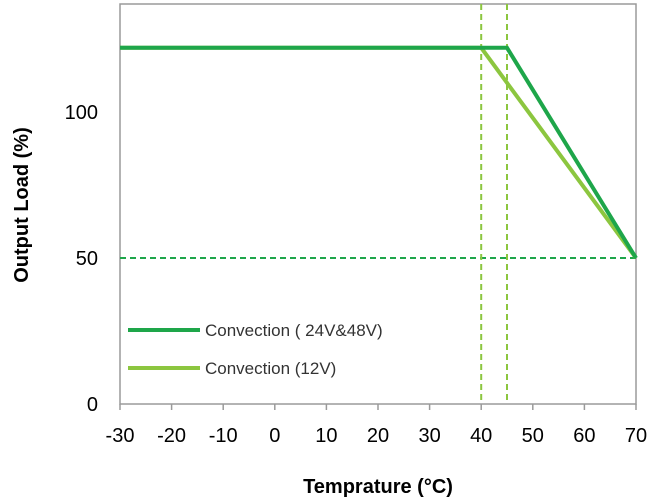 The width and height of the screenshot is (653, 504). What do you see at coordinates (294, 330) in the screenshot?
I see `legend-label-0: Convection ( 24V&48V)` at bounding box center [294, 330].